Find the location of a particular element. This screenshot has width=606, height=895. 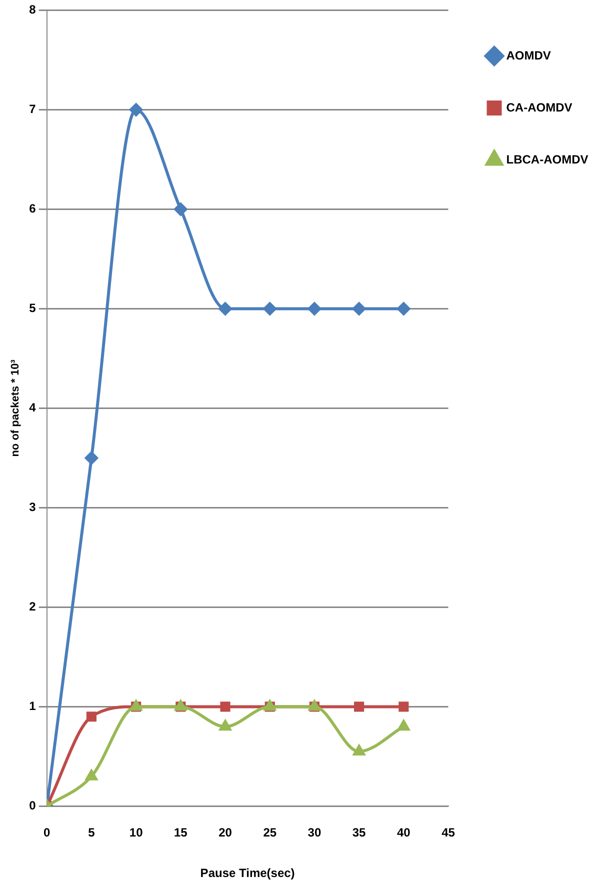

y-tick-label: 0 is located at coordinates (32, 805).